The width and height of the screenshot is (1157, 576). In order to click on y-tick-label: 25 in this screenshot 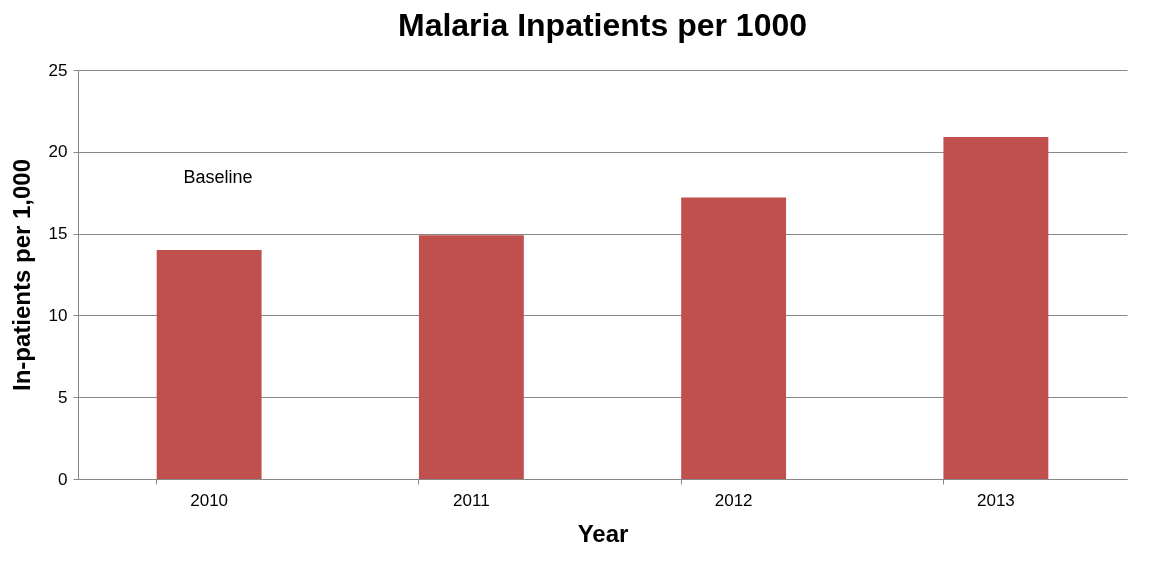, I will do `click(58, 70)`.